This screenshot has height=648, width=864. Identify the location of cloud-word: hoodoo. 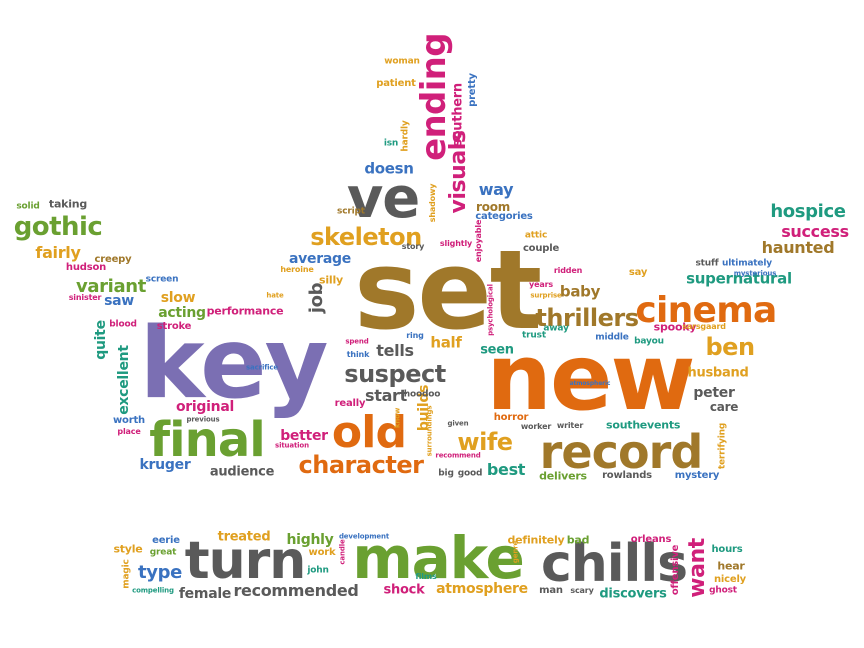
(422, 394).